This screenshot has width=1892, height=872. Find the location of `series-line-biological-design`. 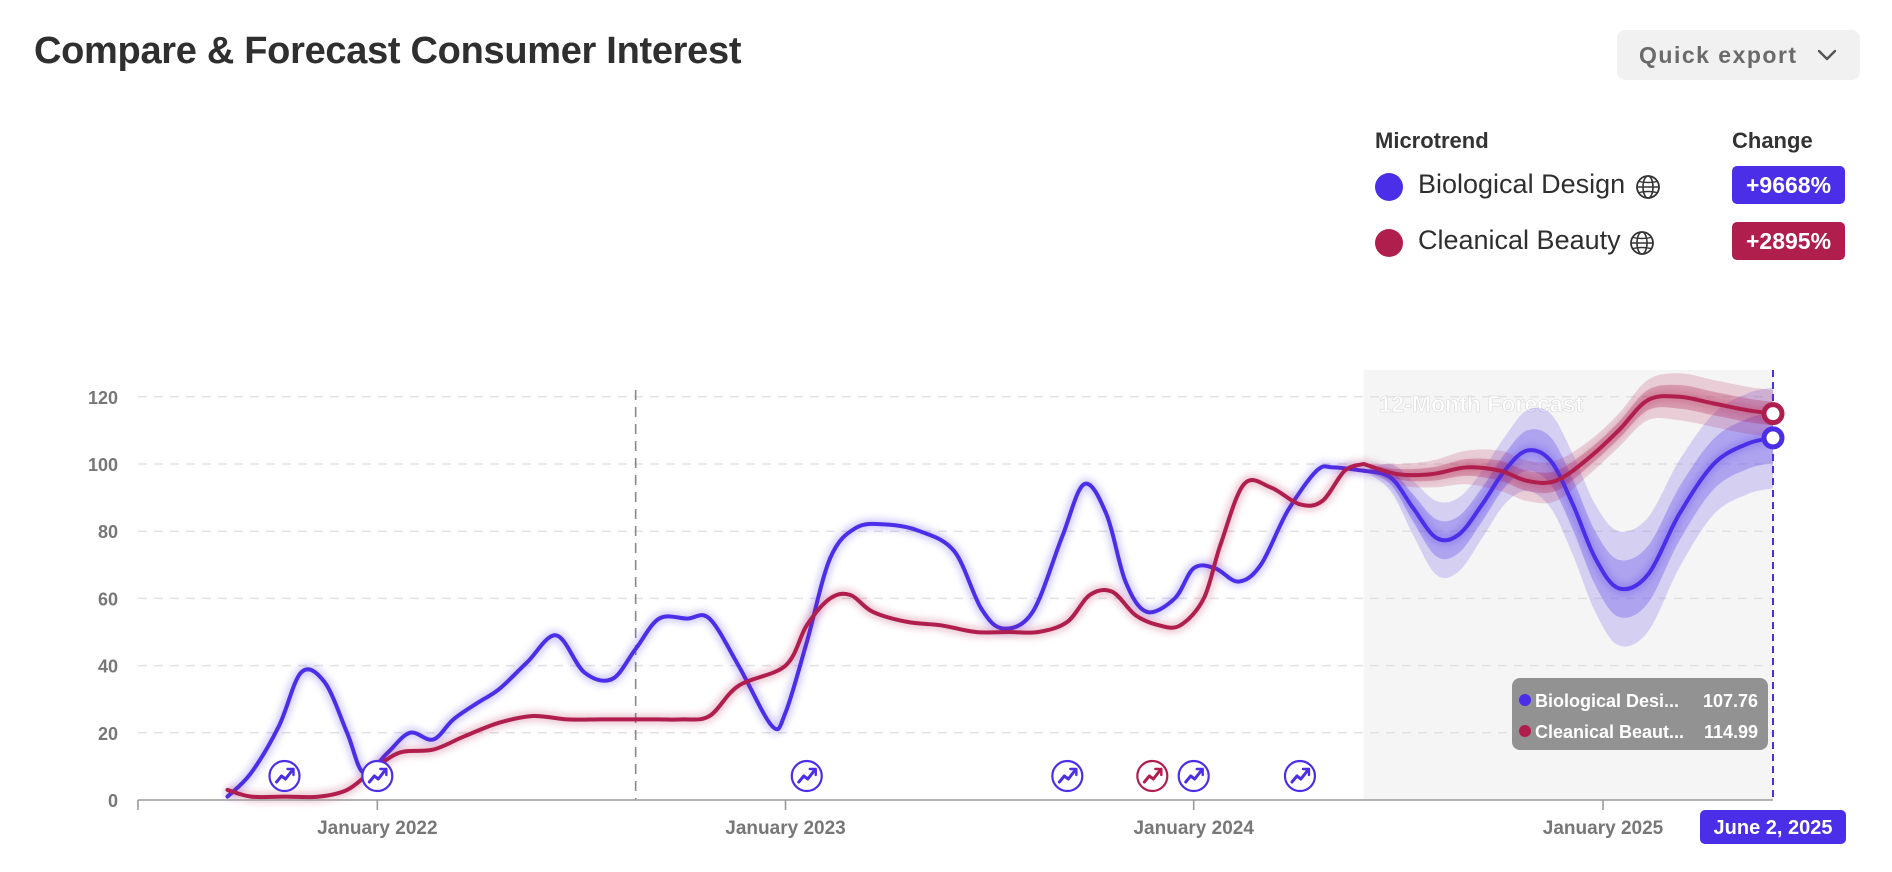

series-line-biological-design is located at coordinates (1568, 513).